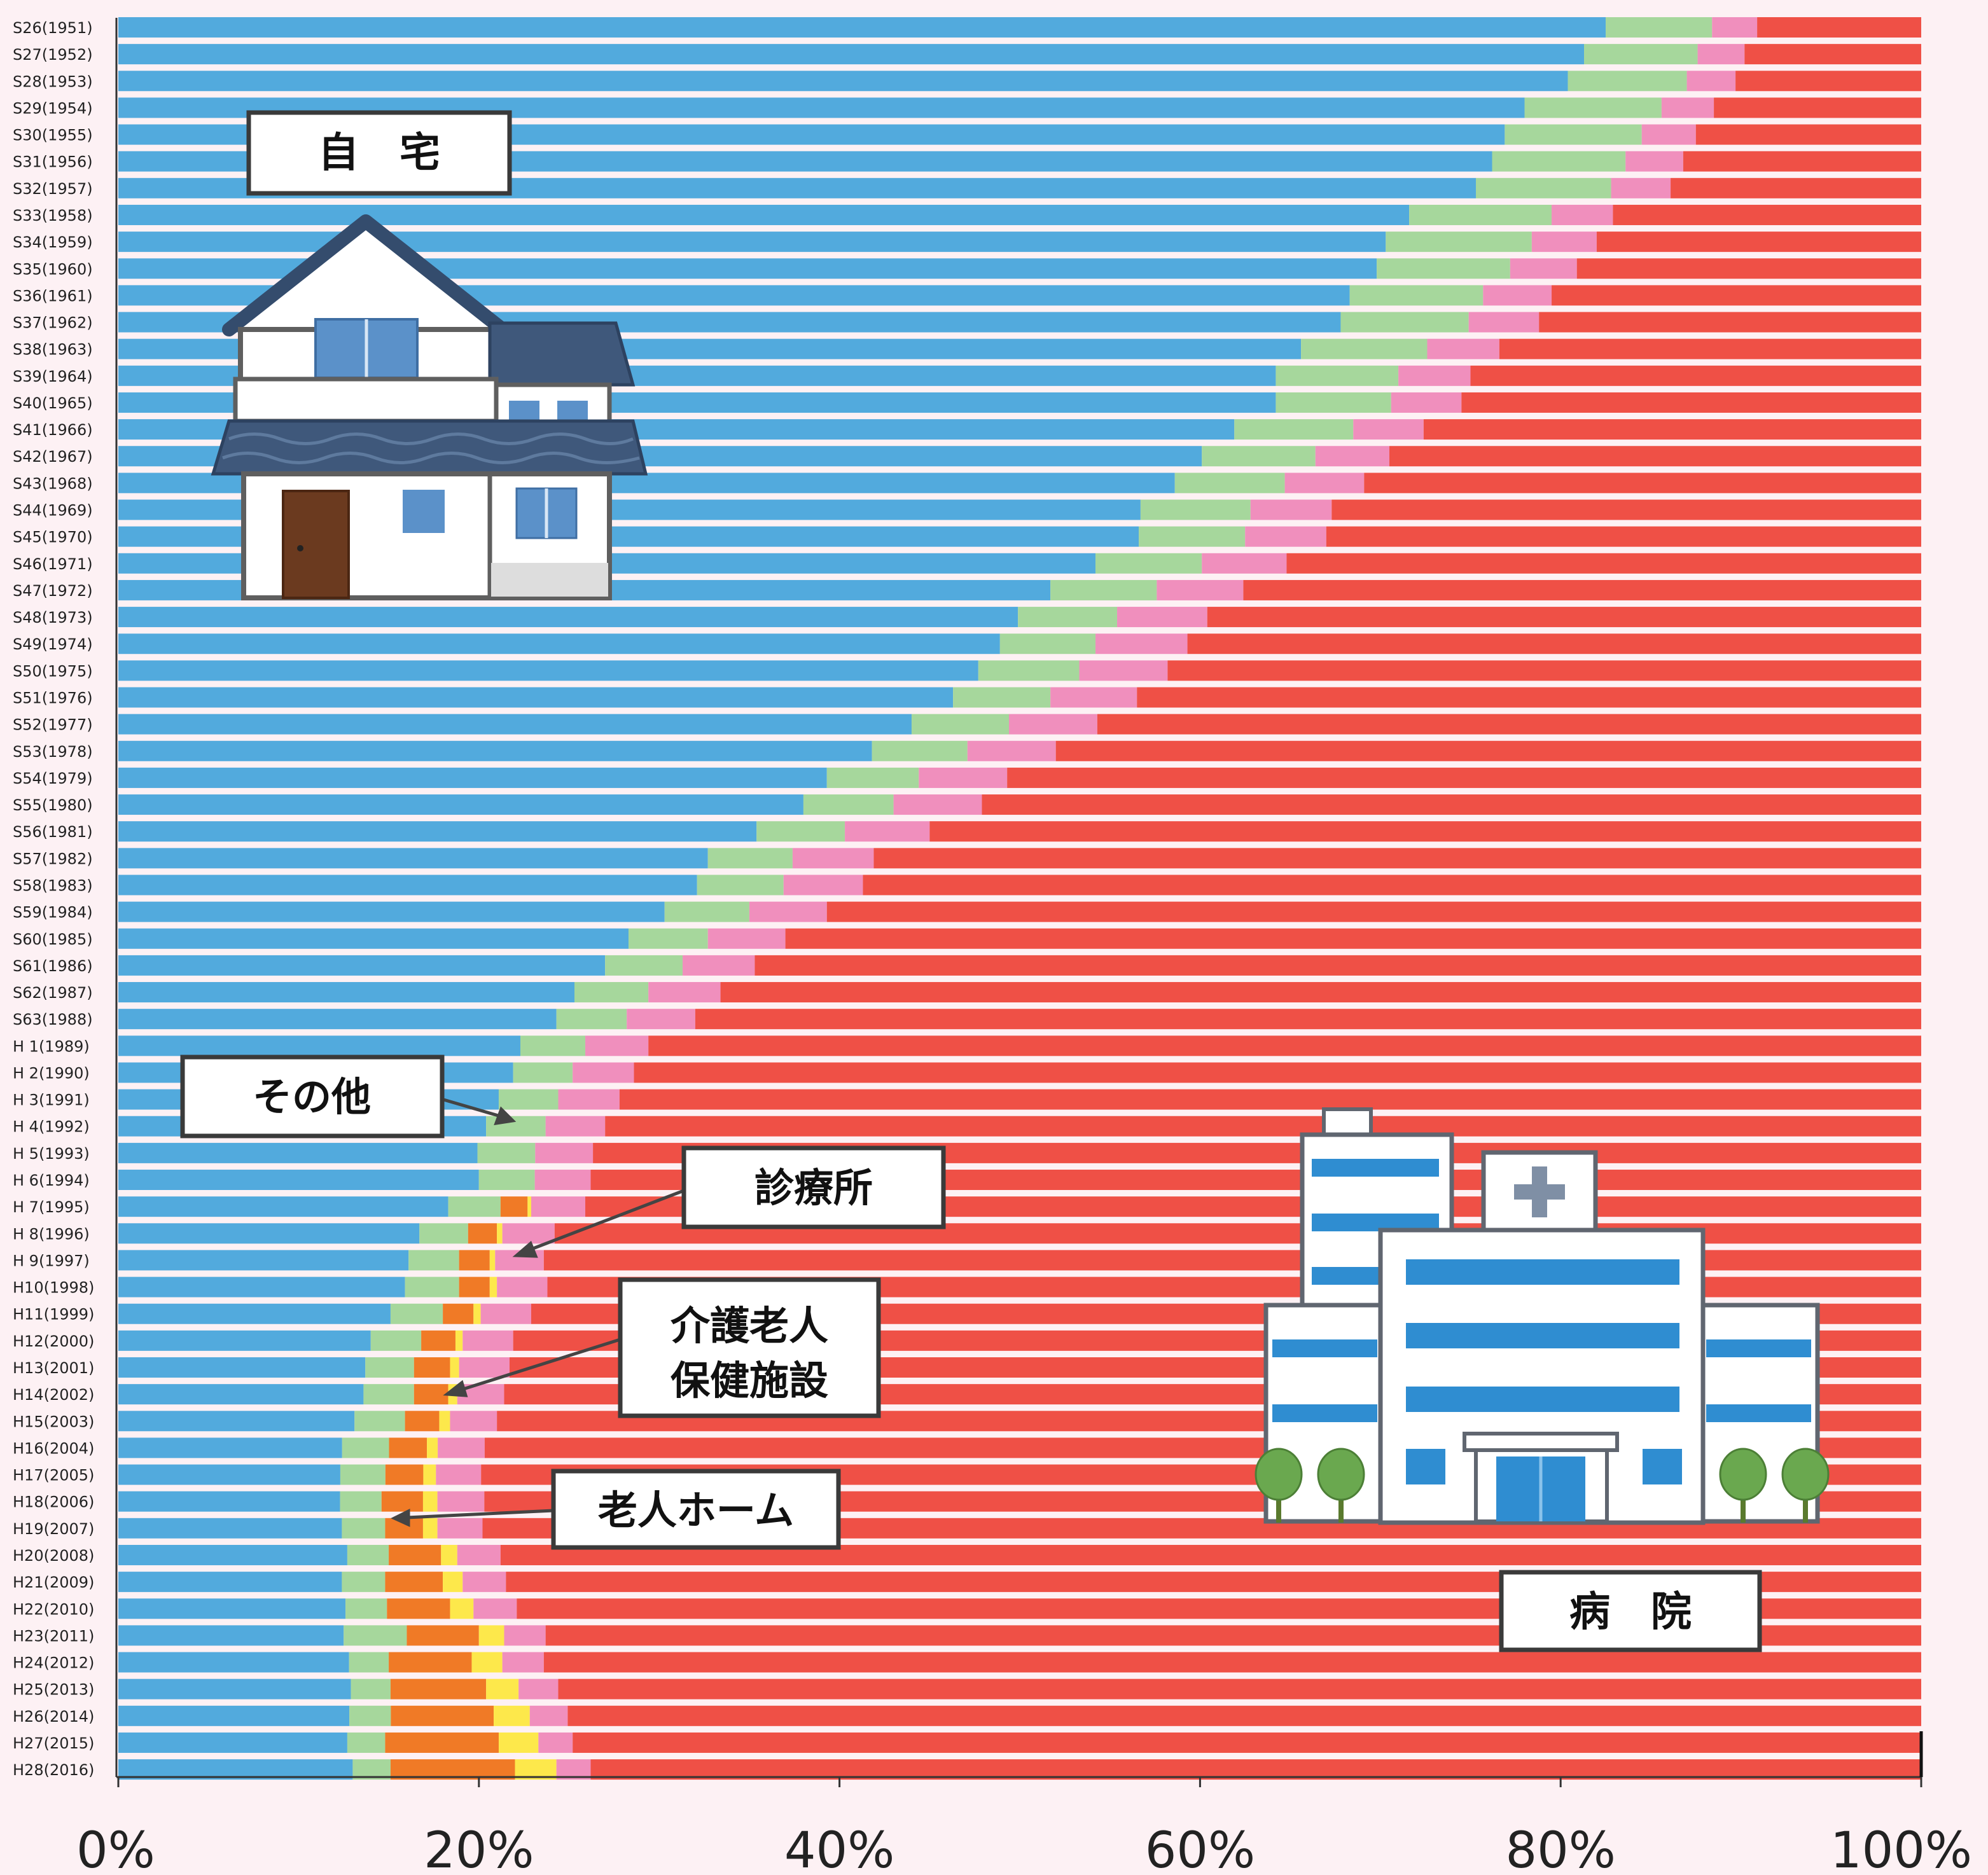 Image resolution: width=1988 pixels, height=1875 pixels. What do you see at coordinates (53, 698) in the screenshot?
I see `y-tick-label: S51(1976)` at bounding box center [53, 698].